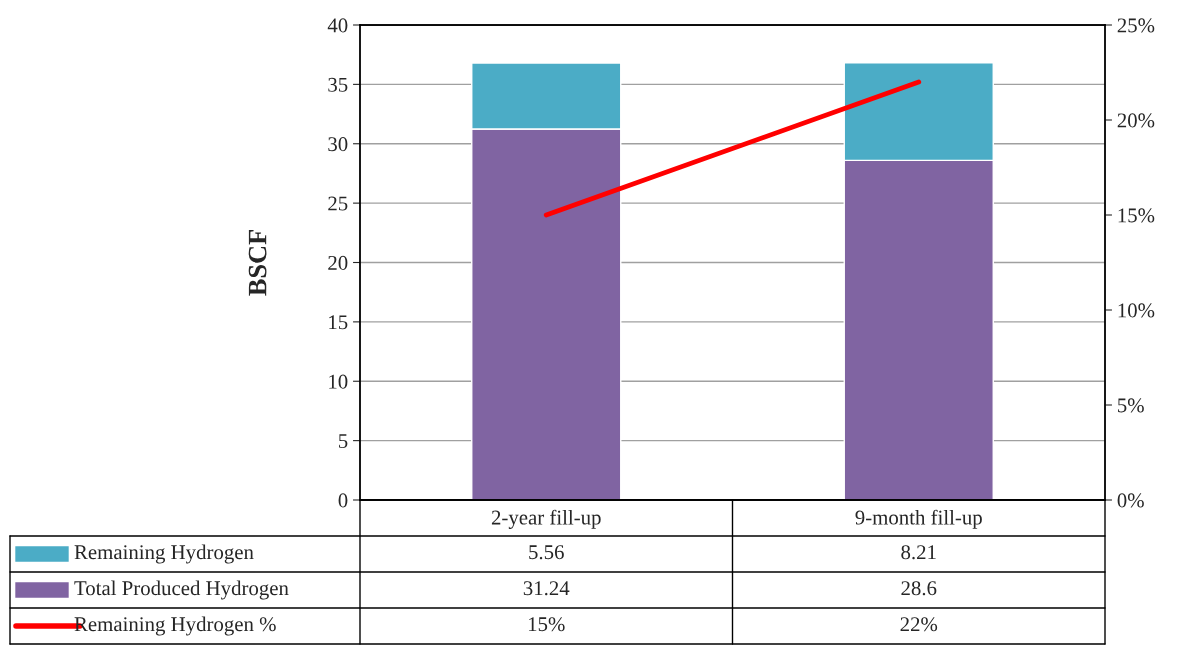 This screenshot has height=647, width=1187. I want to click on y-tick-label: 5, so click(343, 441).